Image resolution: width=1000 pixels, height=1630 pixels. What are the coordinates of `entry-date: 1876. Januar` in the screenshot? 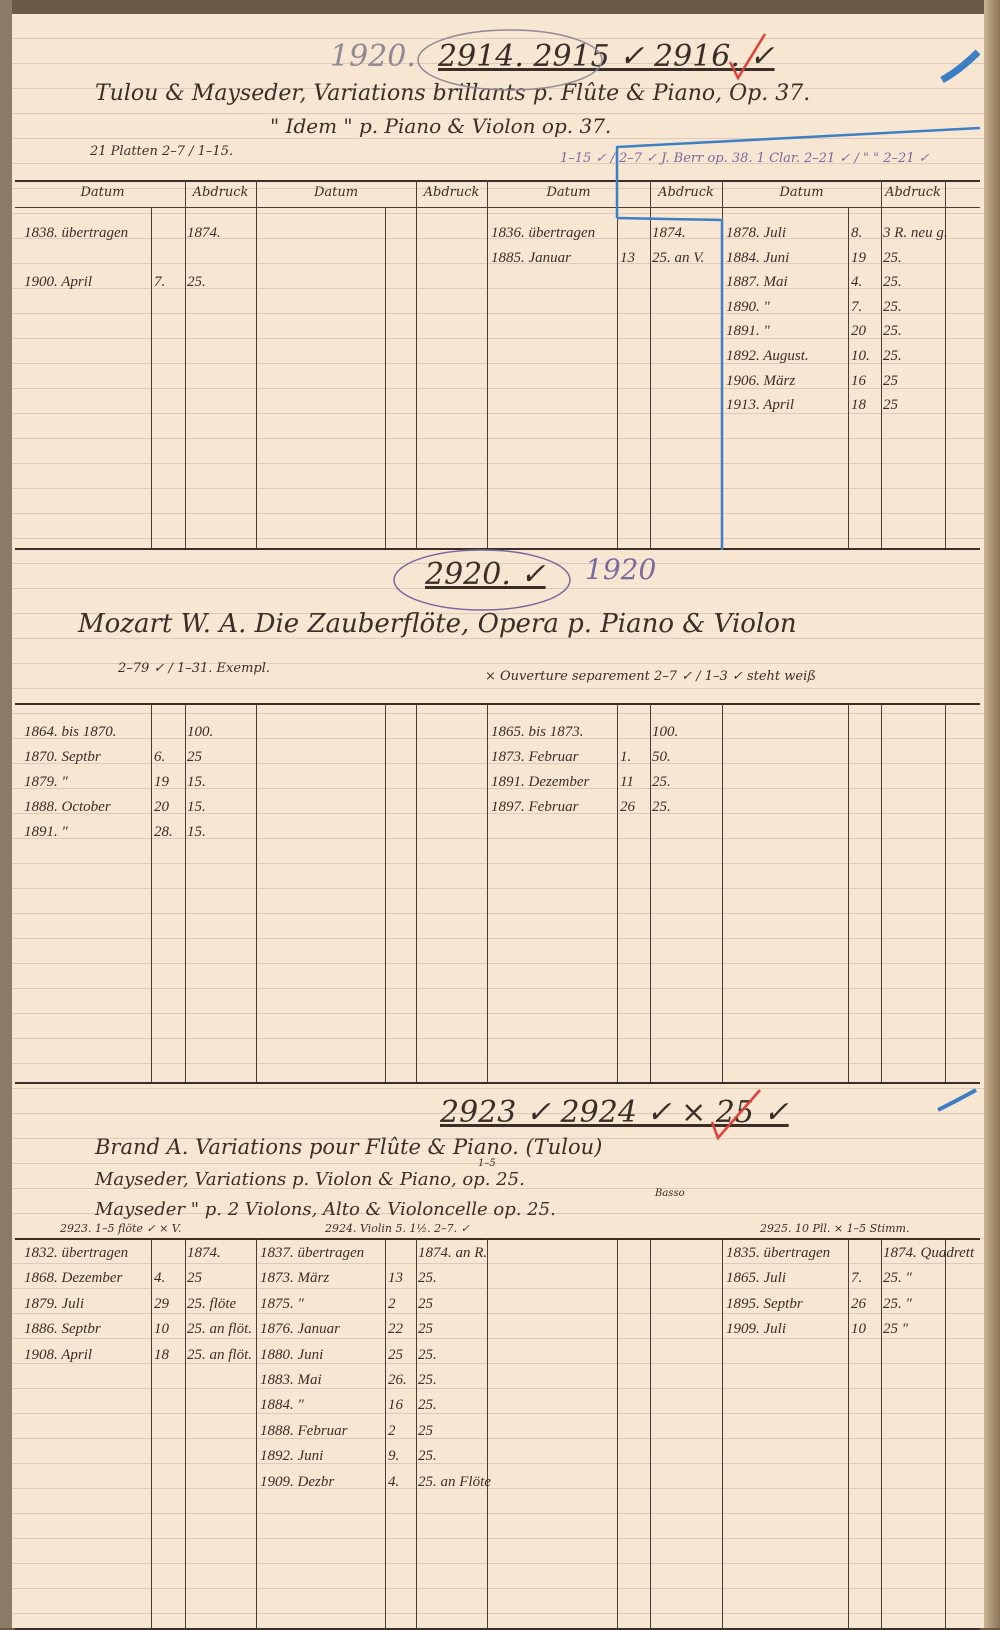 It's located at (300, 1329).